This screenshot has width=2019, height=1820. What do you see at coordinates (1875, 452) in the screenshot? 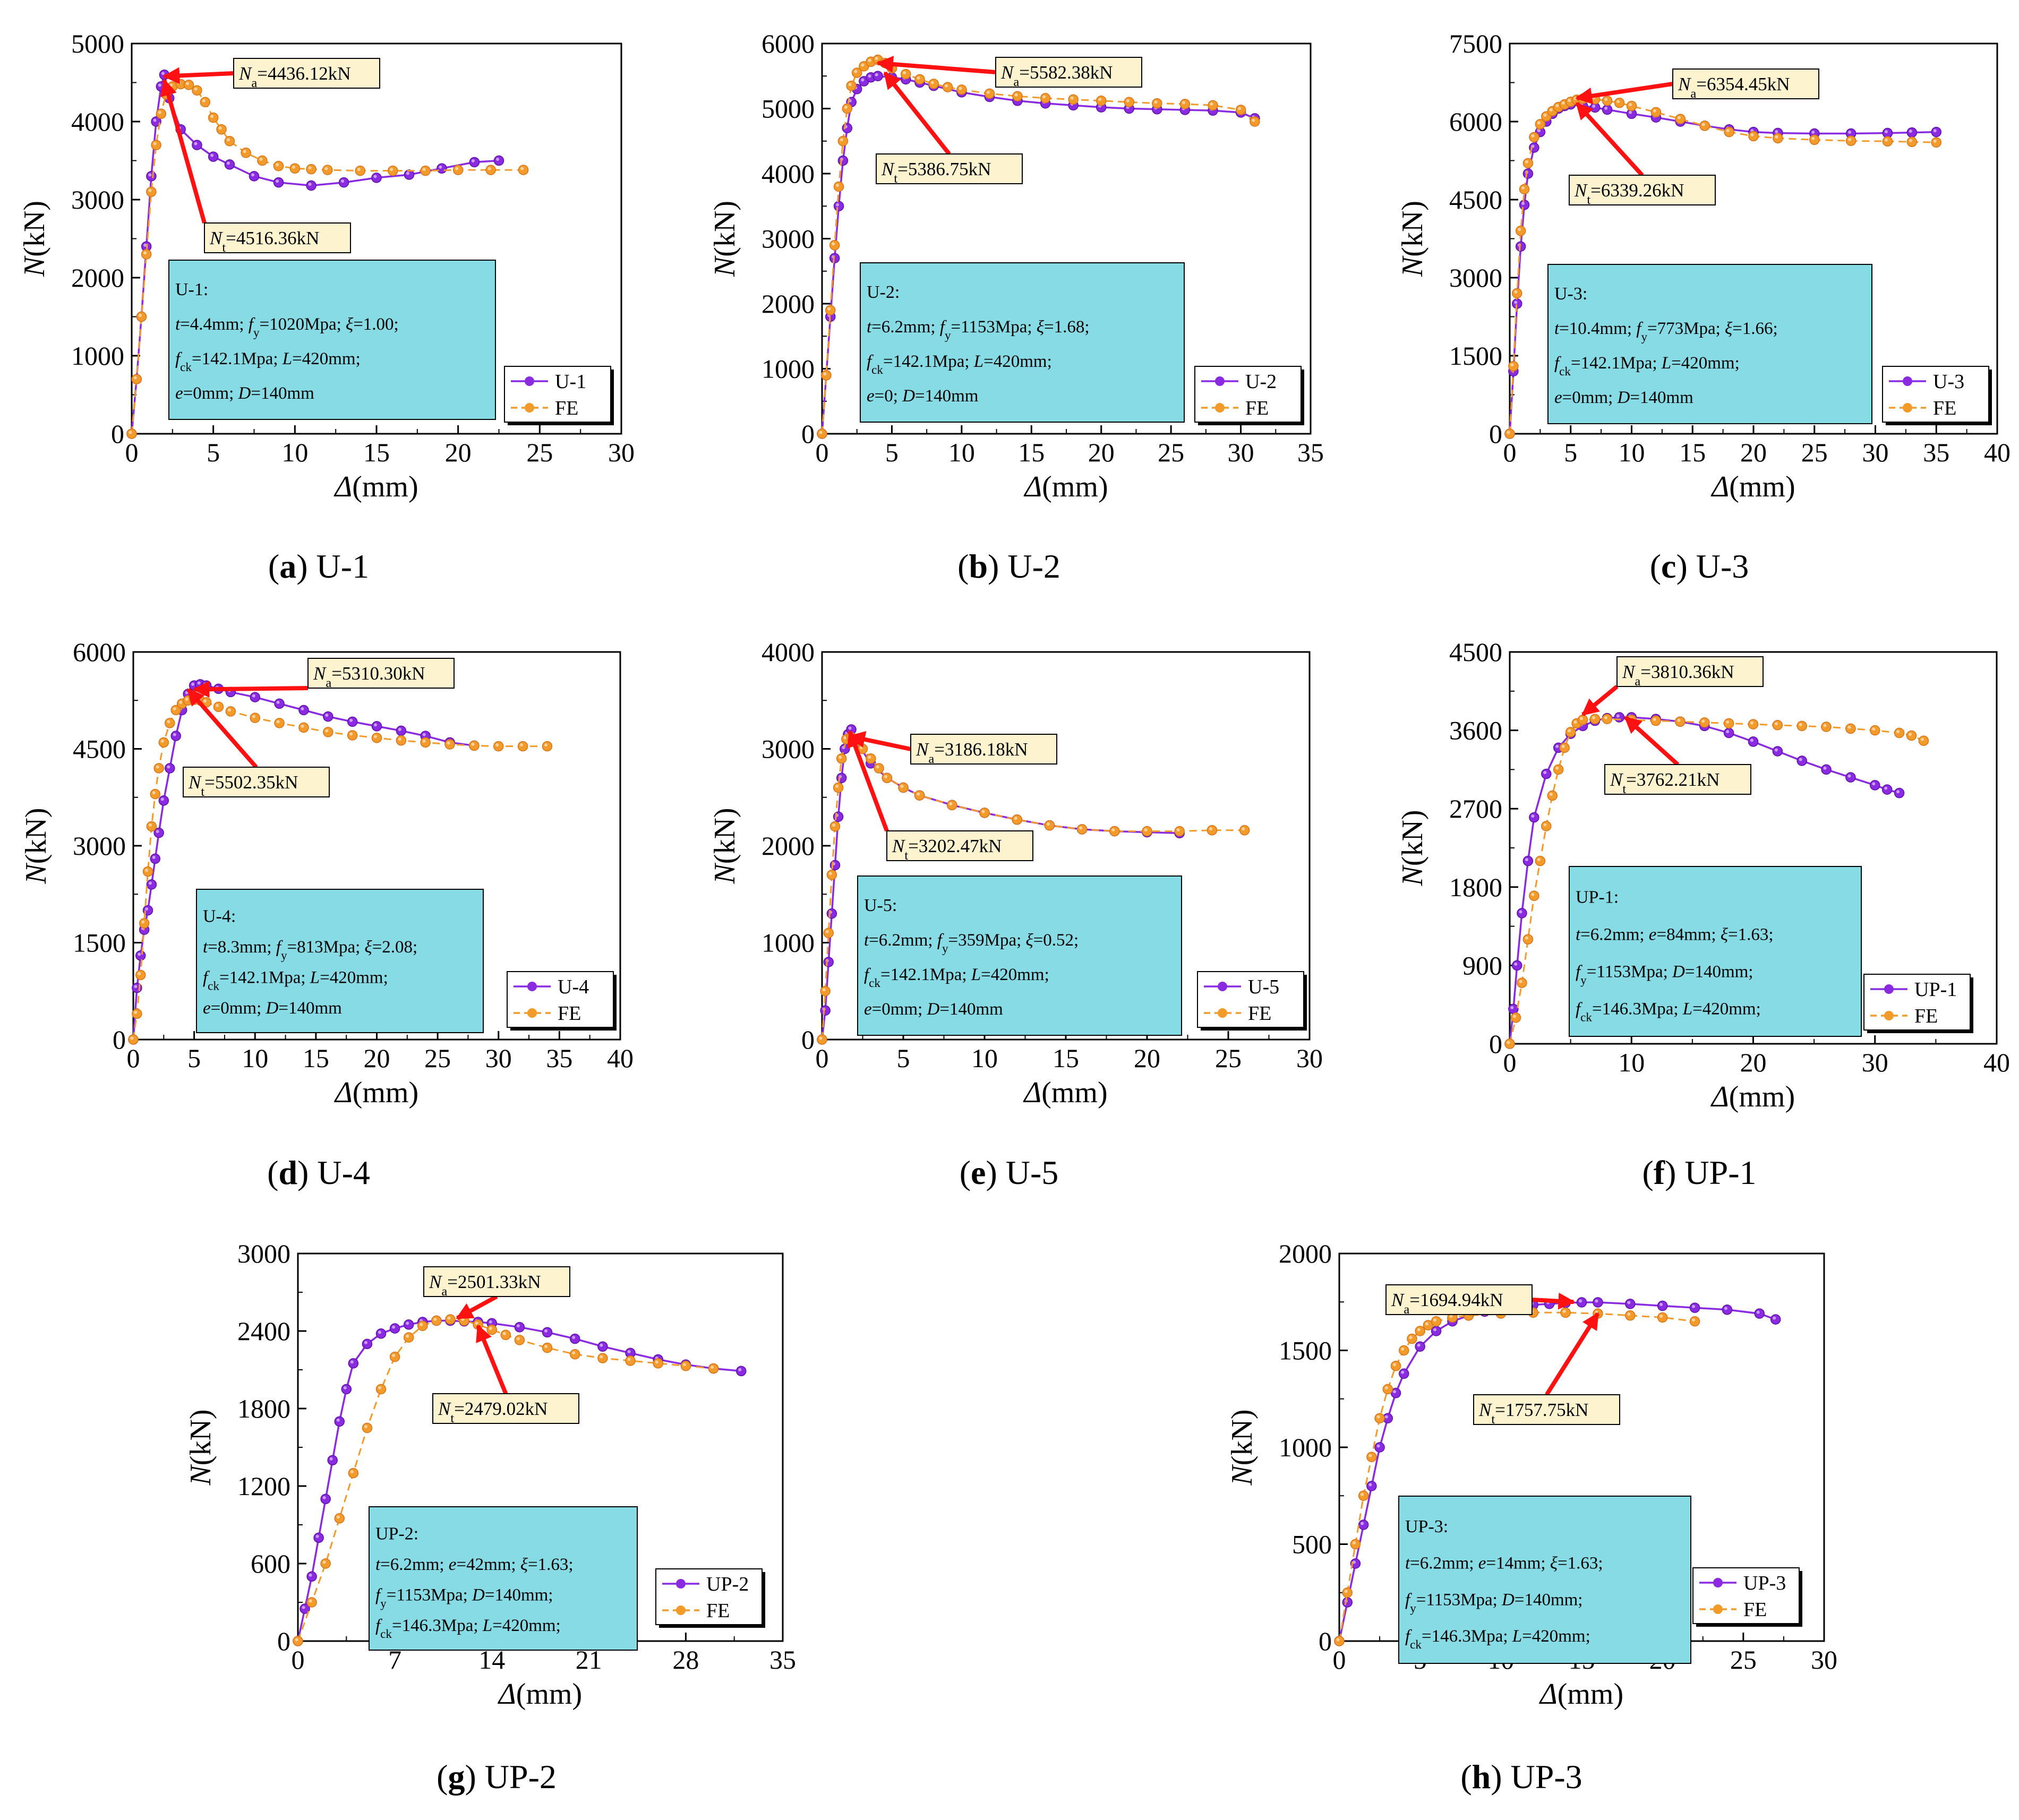
I see `x-tick-label: 30` at bounding box center [1875, 452].